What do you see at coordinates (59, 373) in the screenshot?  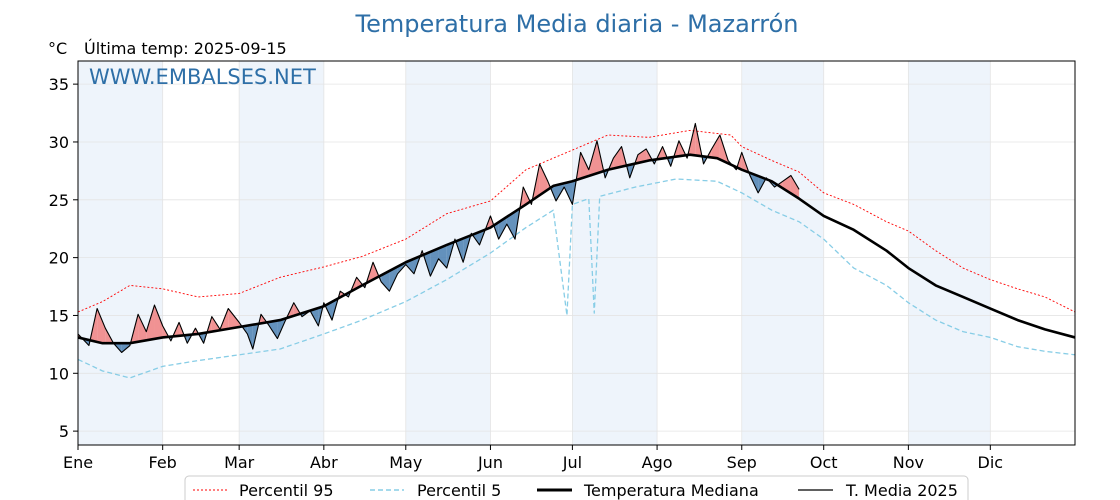 I see `y-tick-label-10: 10` at bounding box center [59, 373].